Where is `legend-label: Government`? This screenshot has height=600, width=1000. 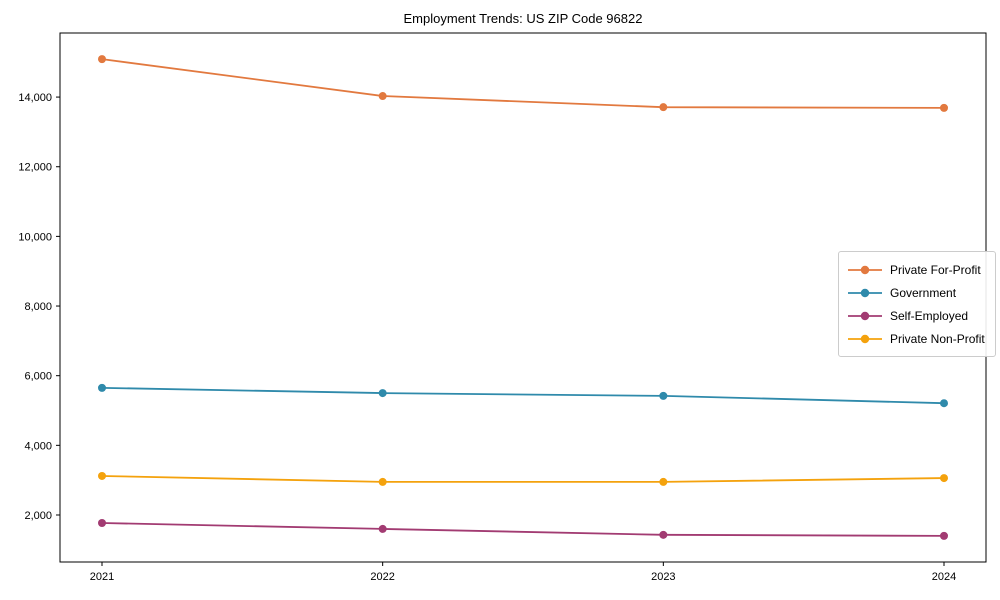 legend-label: Government is located at coordinates (923, 292).